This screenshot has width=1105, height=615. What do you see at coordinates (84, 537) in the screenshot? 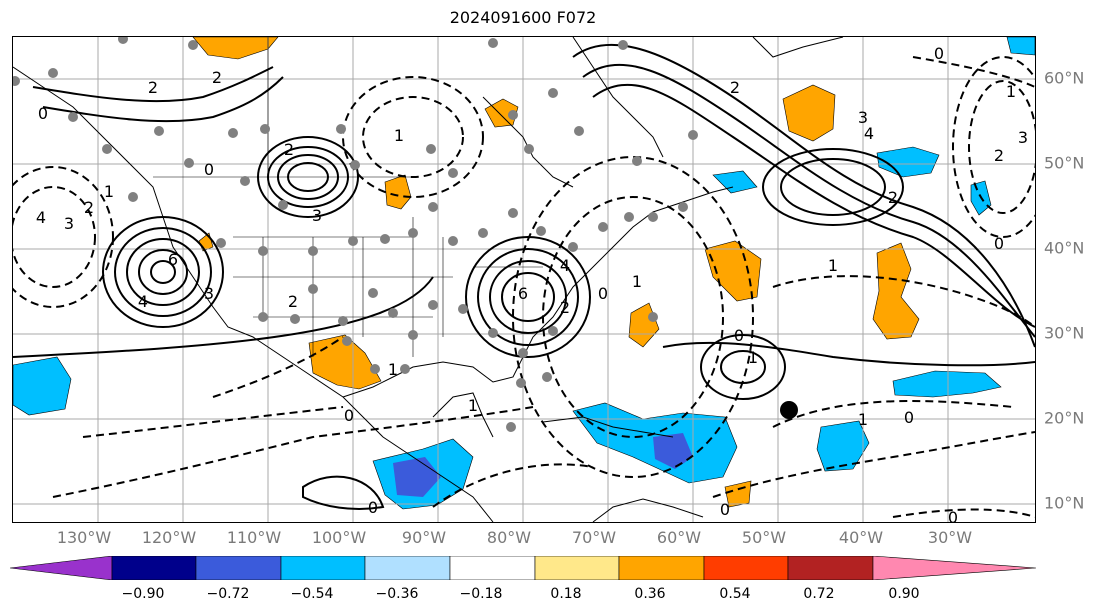
I see `lon-label: 130°W` at bounding box center [84, 537].